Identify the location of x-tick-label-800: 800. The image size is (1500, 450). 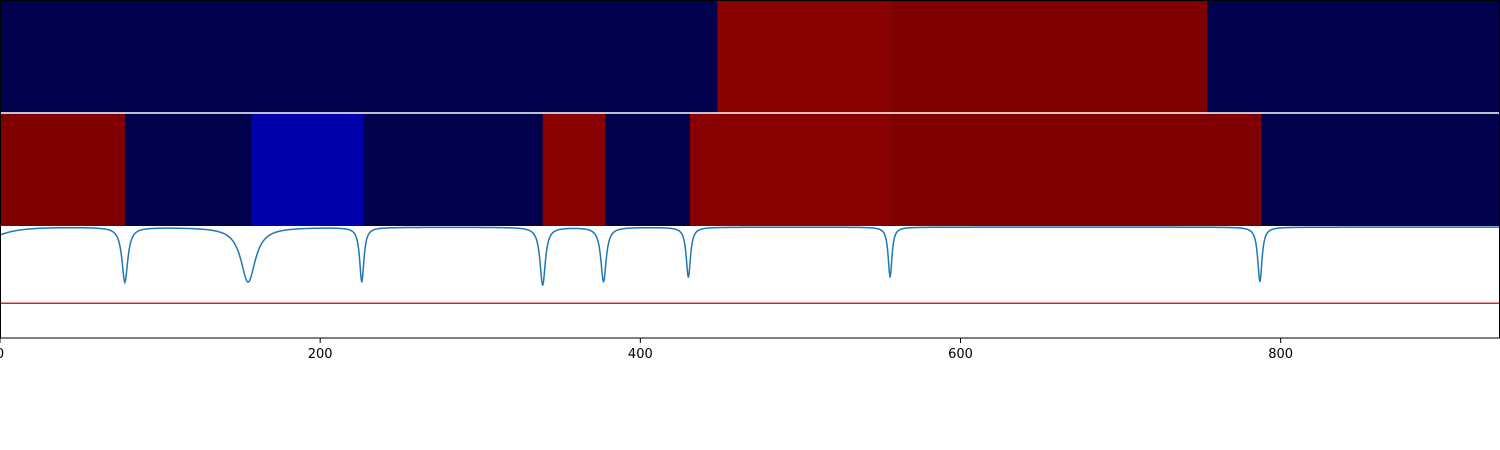
(1280, 354).